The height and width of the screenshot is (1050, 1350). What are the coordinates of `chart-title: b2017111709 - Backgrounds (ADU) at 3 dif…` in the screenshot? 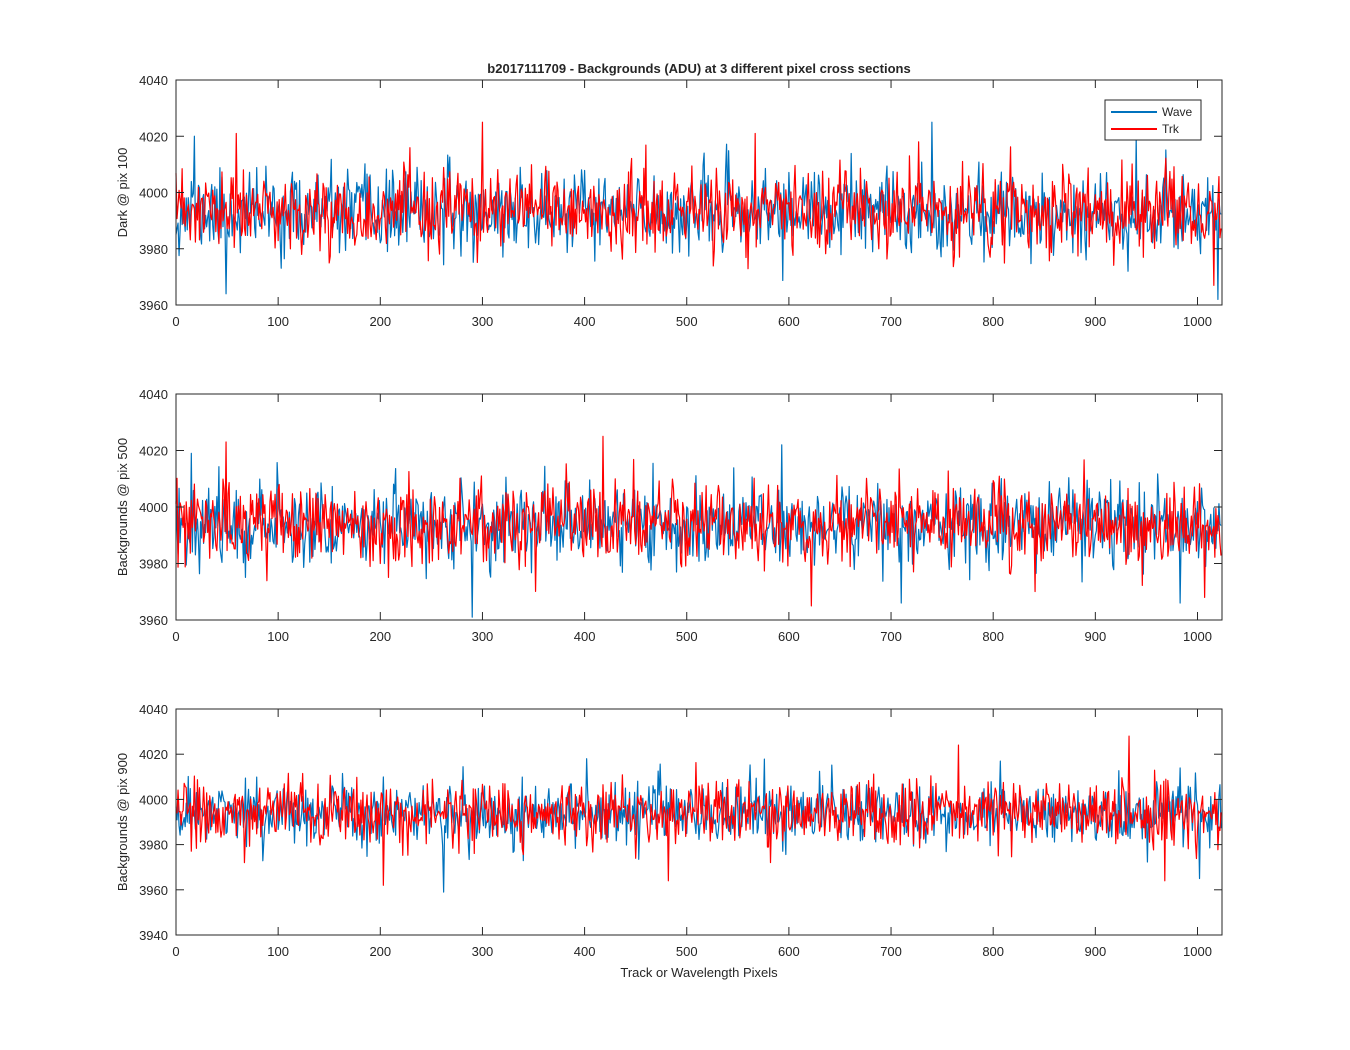 It's located at (698, 68).